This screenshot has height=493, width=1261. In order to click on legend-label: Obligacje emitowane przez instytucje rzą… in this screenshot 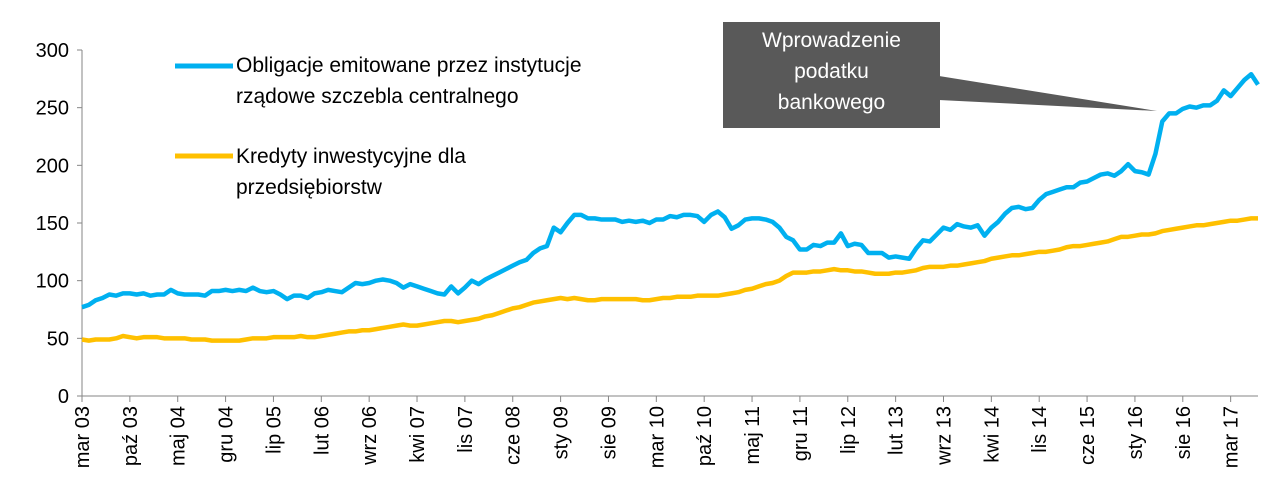, I will do `click(409, 81)`.